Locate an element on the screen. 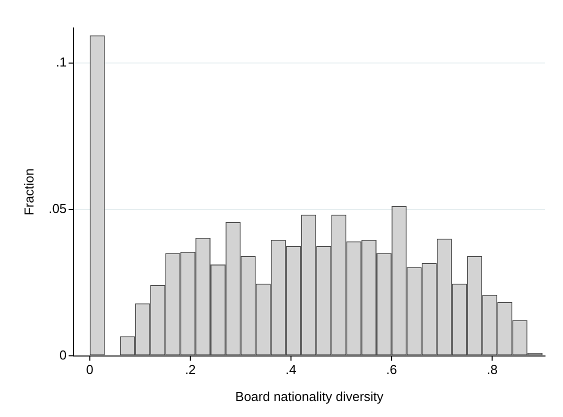  x-tick-label: .2 is located at coordinates (190, 370).